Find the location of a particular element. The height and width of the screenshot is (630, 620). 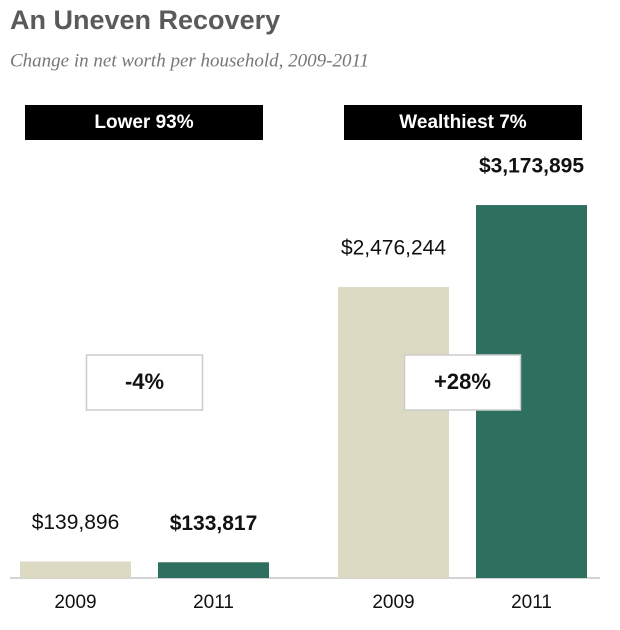

panel-header: Lower 93% is located at coordinates (143, 122).